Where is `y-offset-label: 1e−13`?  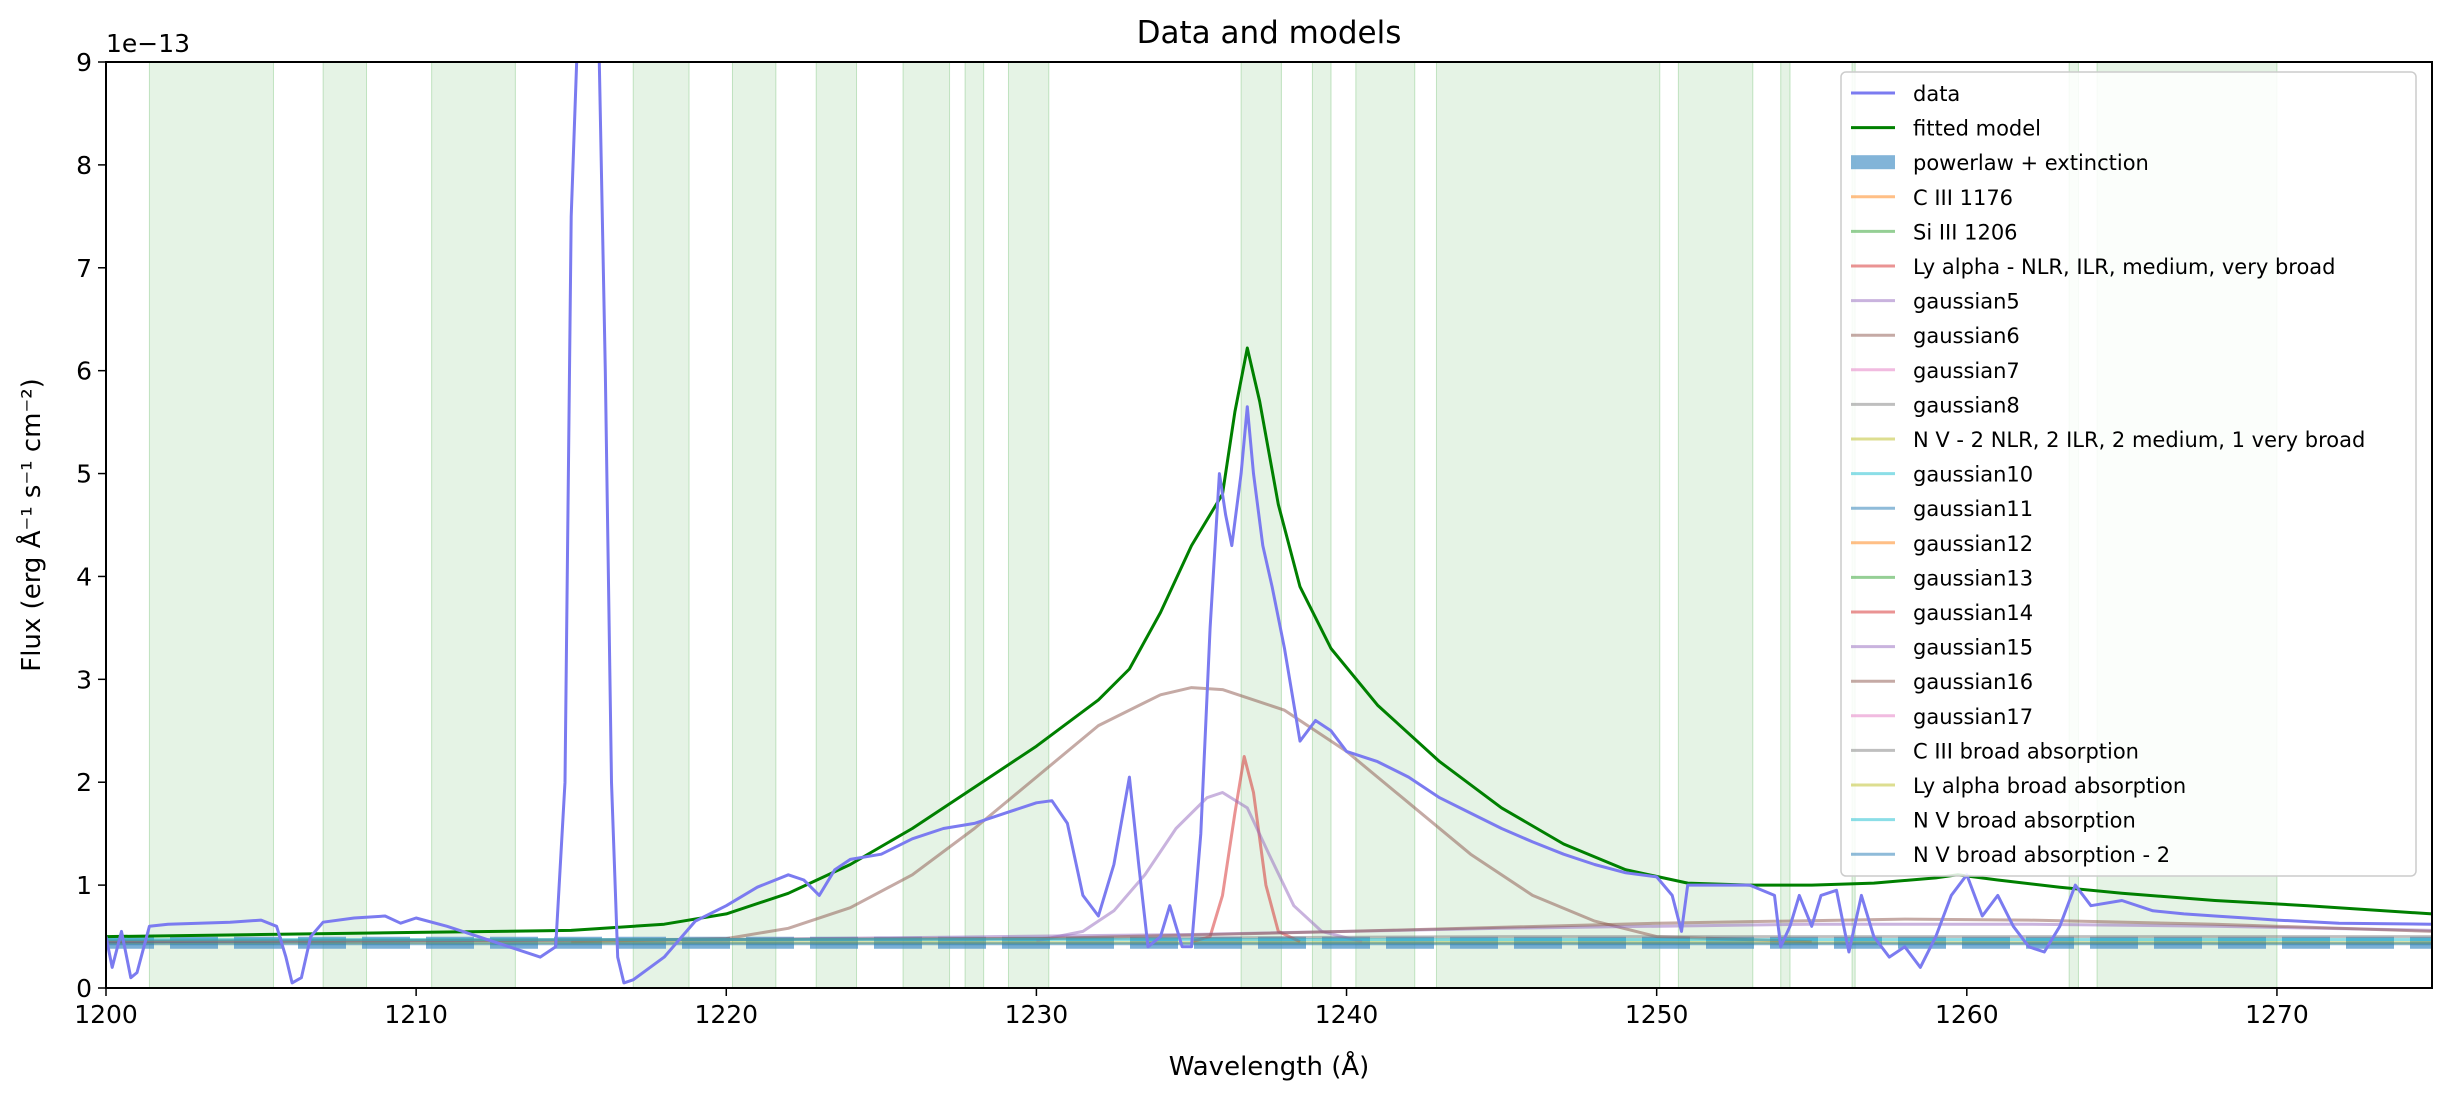
y-offset-label: 1e−13 is located at coordinates (148, 43).